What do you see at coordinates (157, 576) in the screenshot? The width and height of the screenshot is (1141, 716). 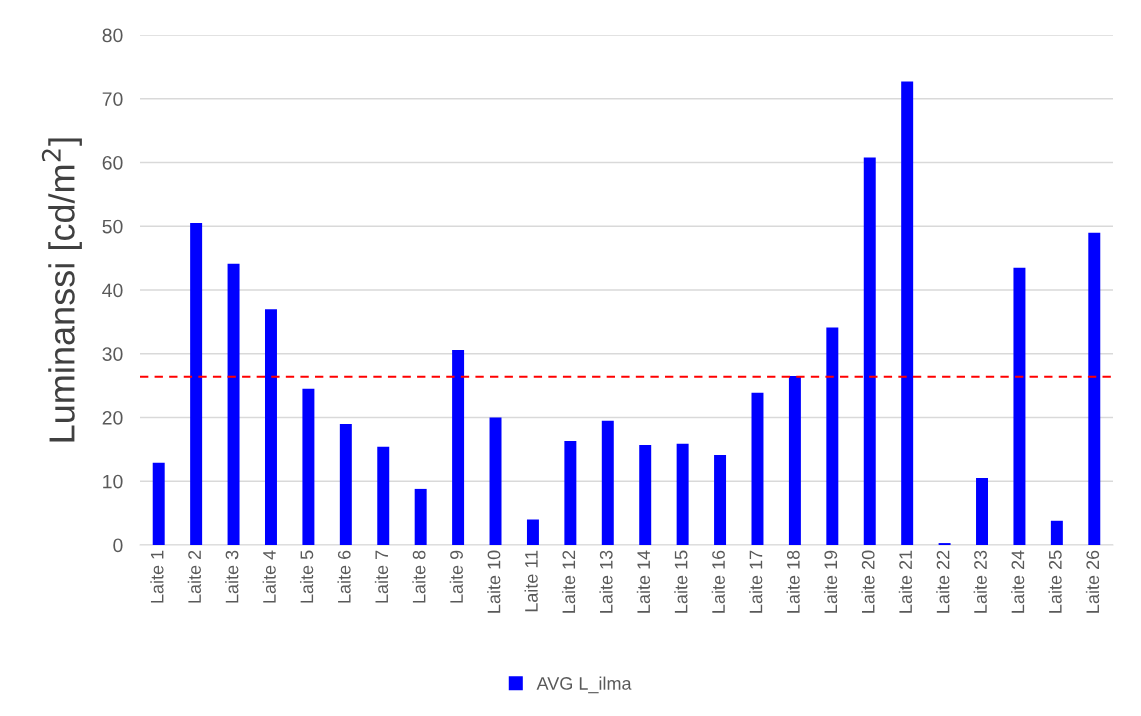 I see `x-tick-label: Laite 1` at bounding box center [157, 576].